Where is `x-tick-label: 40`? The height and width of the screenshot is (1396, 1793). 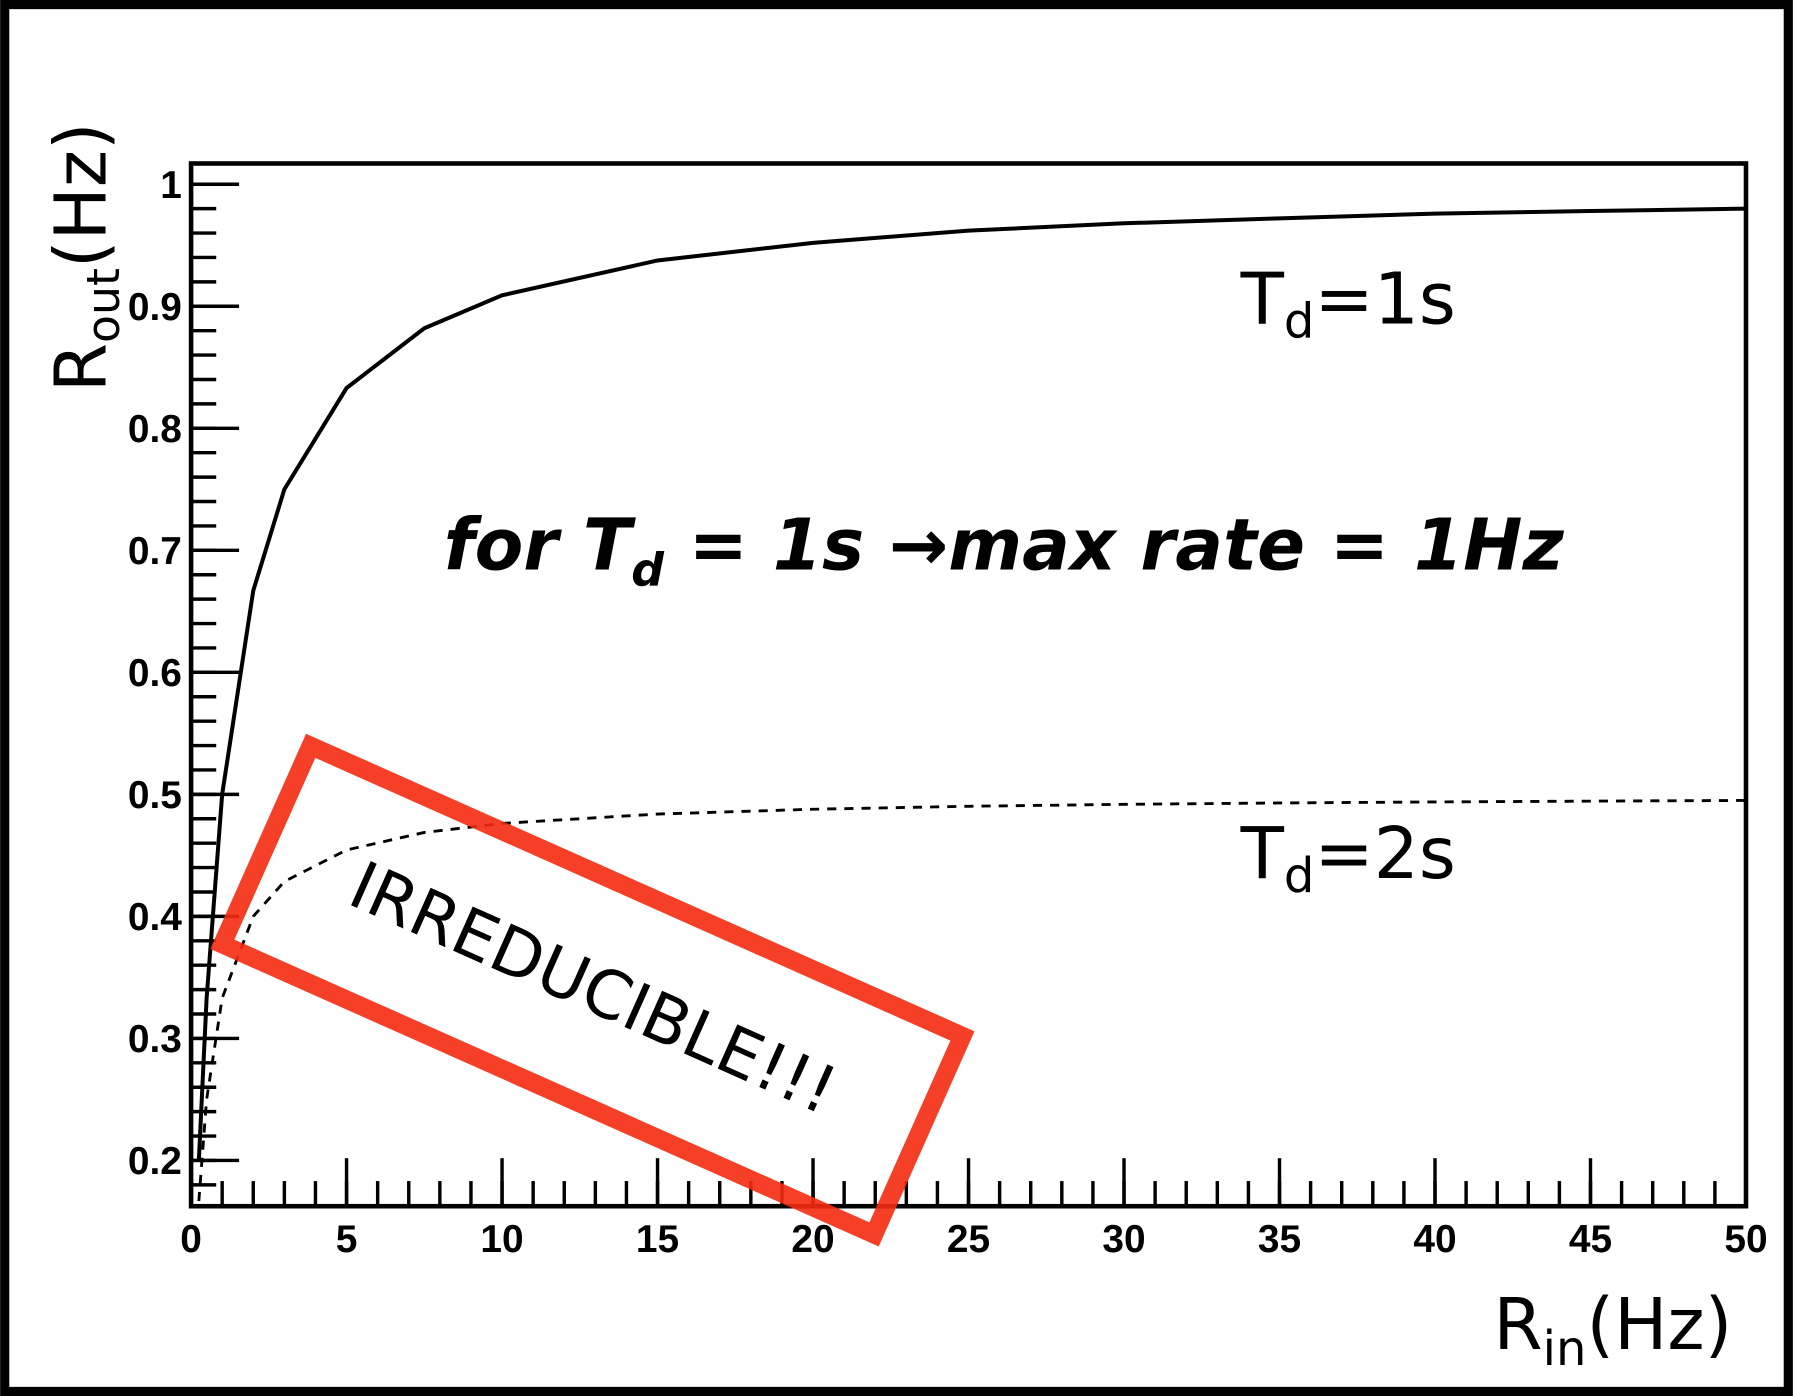 x-tick-label: 40 is located at coordinates (1434, 1239).